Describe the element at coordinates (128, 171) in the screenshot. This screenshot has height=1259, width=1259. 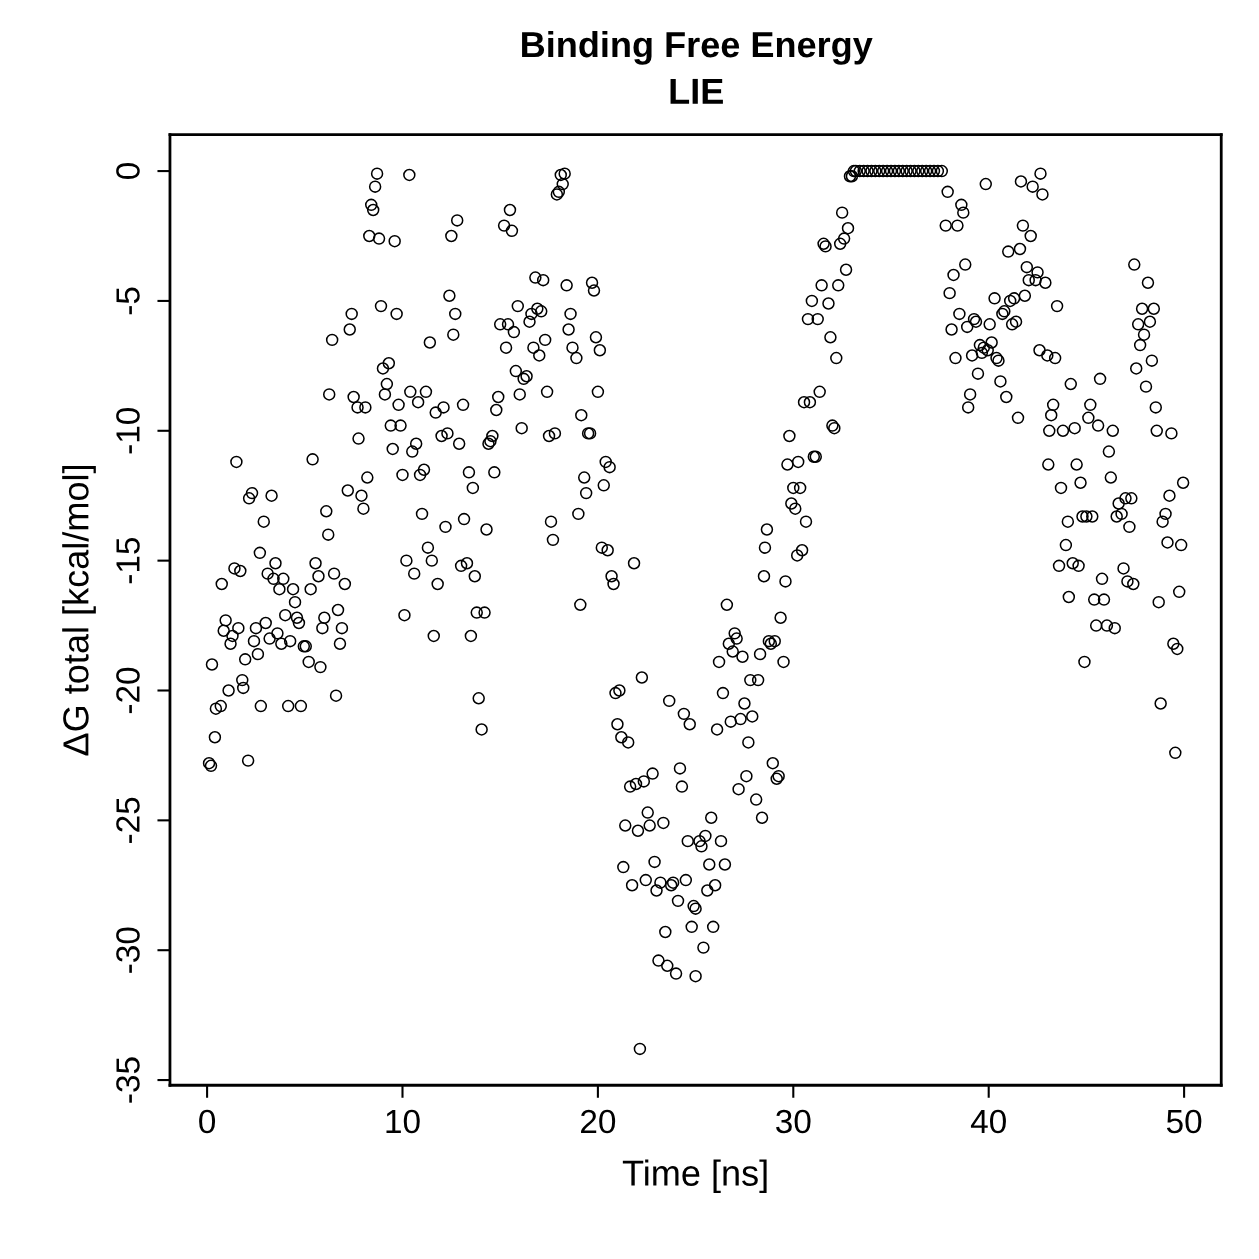
I see `y-tick-label: 0` at that location.